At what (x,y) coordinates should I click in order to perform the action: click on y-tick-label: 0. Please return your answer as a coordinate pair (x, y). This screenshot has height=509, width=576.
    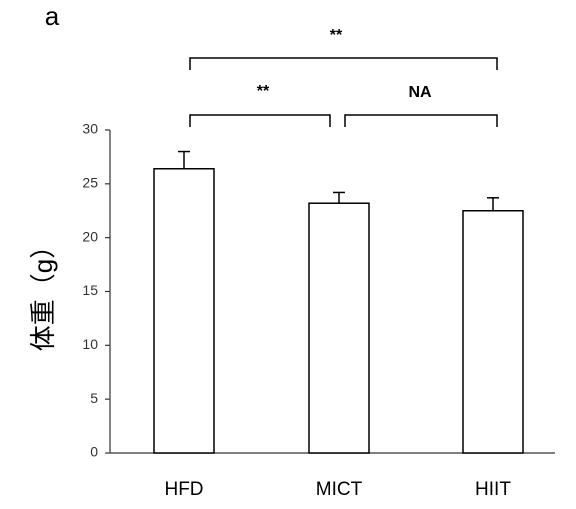
    Looking at the image, I should click on (94, 452).